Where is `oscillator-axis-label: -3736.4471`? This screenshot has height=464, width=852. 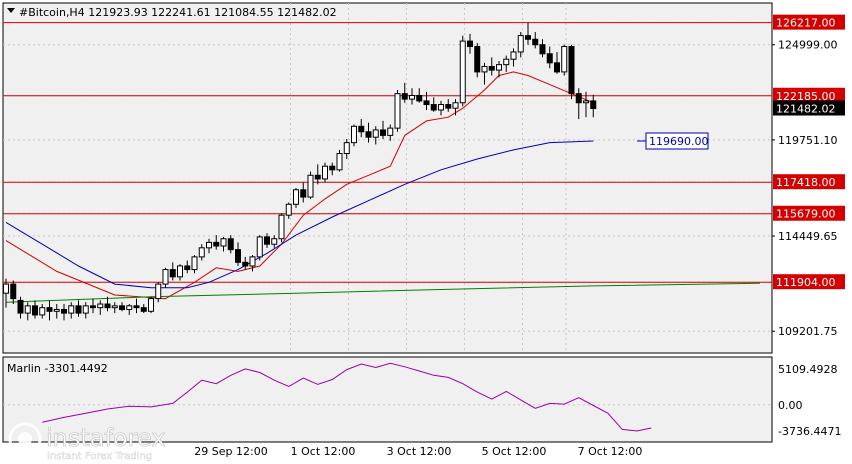 oscillator-axis-label: -3736.4471 is located at coordinates (809, 431).